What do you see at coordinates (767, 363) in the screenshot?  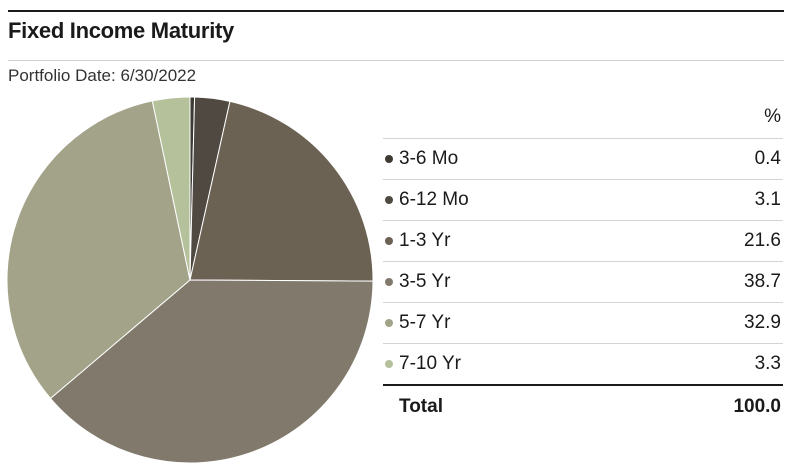 I see `legend-value: 3.3` at bounding box center [767, 363].